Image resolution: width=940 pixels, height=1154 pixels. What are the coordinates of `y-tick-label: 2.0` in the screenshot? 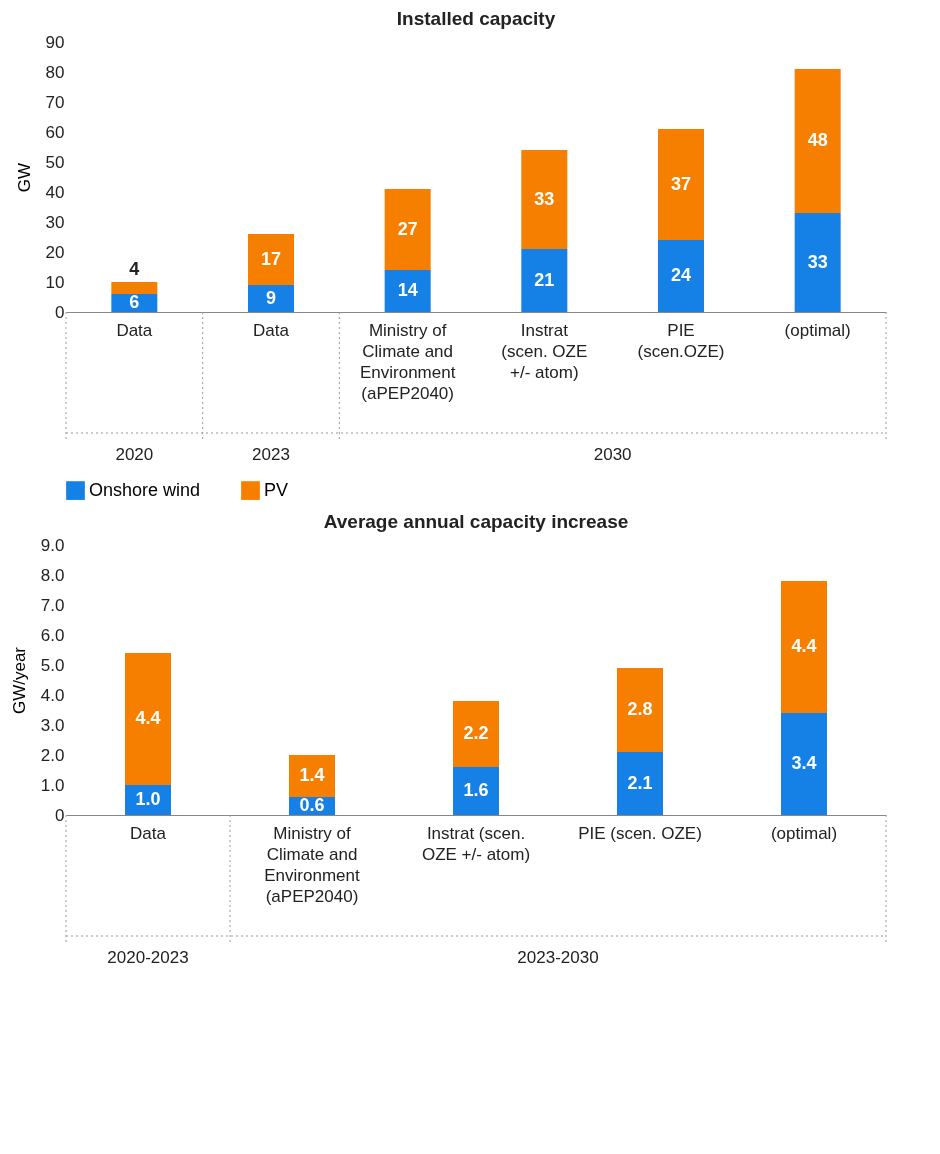 It's located at (52, 755).